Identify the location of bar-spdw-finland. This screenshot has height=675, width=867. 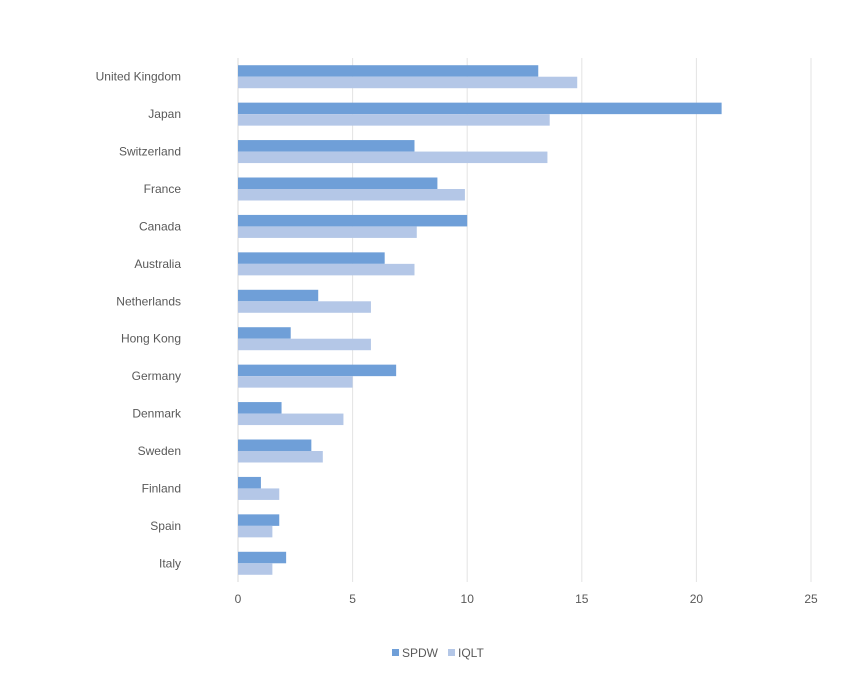
(249, 482).